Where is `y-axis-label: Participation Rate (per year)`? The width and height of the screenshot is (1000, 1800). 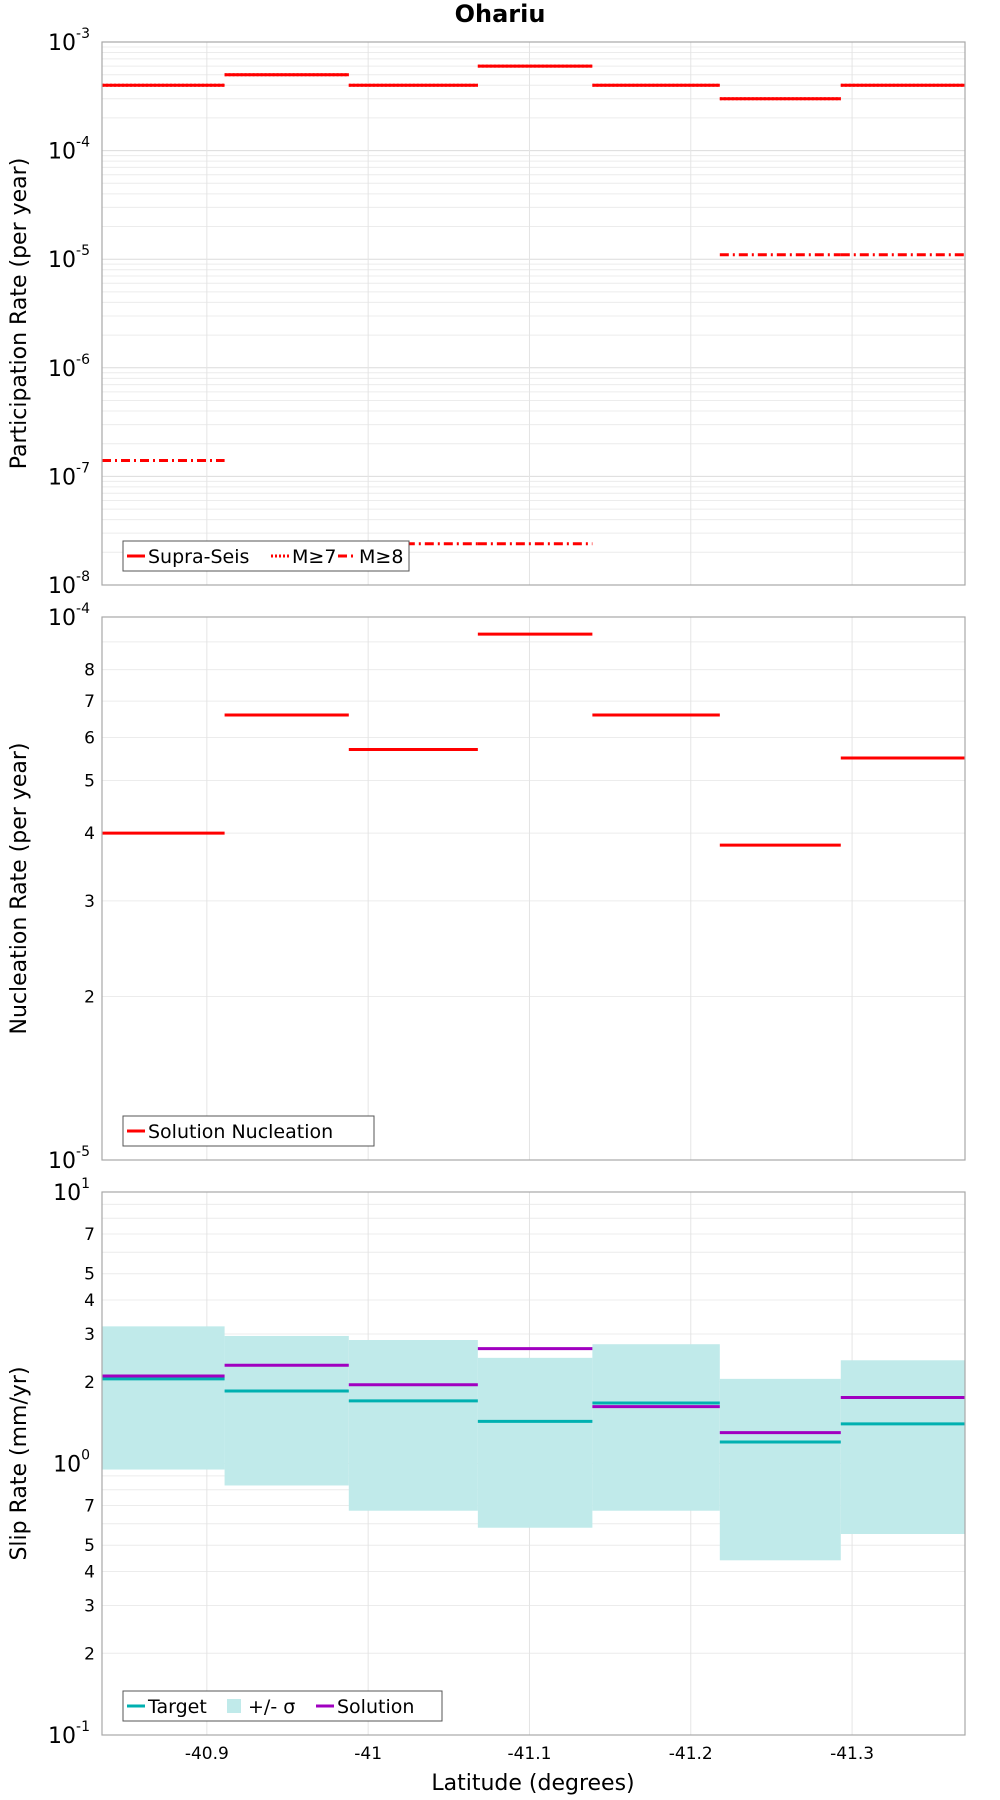
y-axis-label: Participation Rate (per year) is located at coordinates (19, 314).